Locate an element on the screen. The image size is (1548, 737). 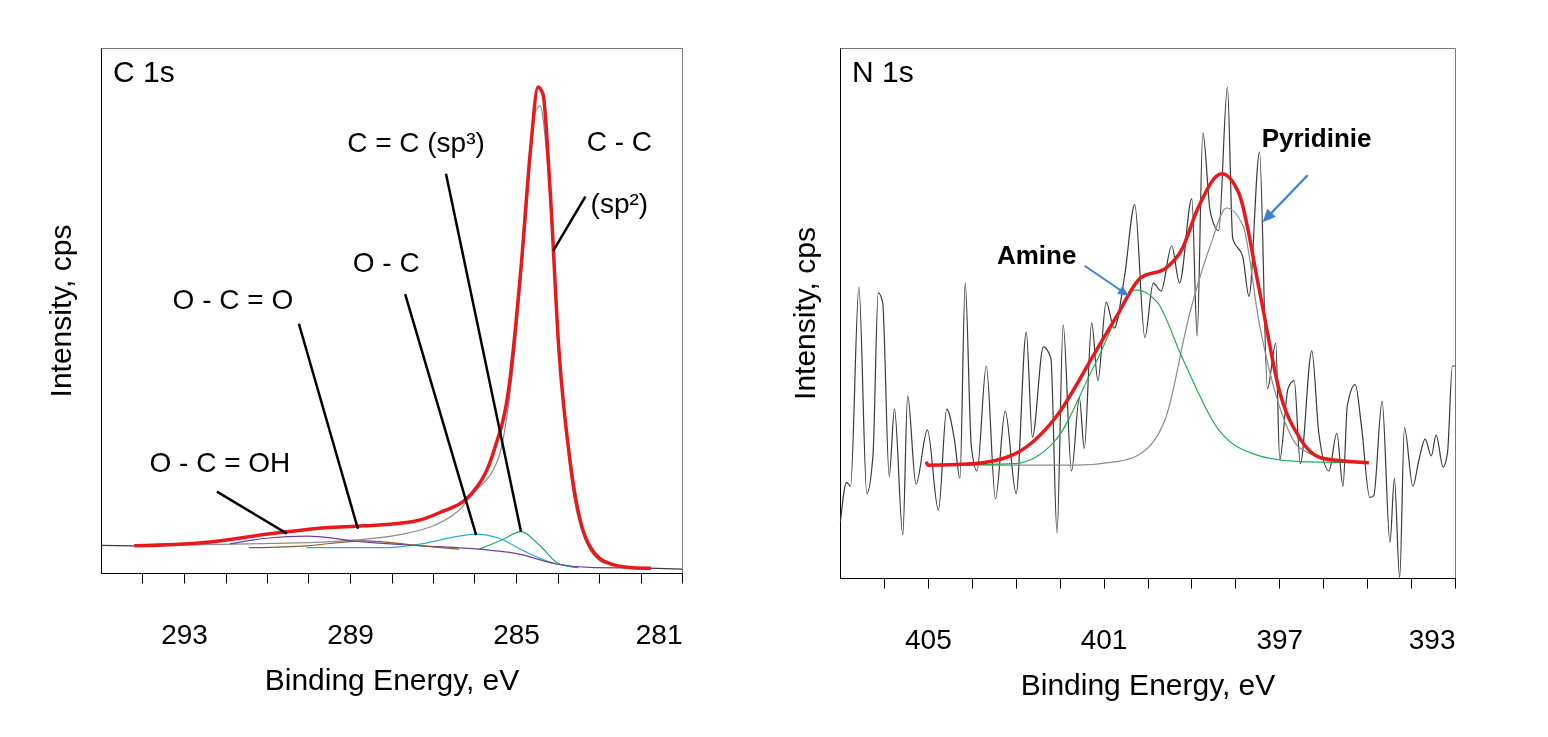
x-tick-label: 281 is located at coordinates (659, 634).